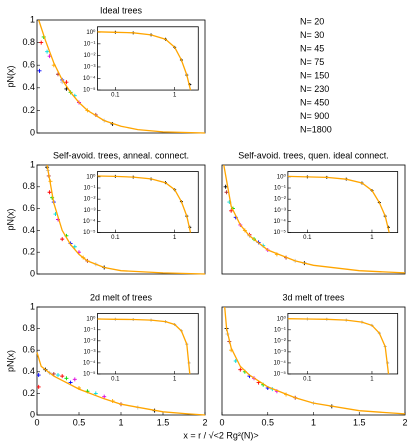 The height and width of the screenshot is (445, 415). What do you see at coordinates (313, 297) in the screenshot?
I see `panel-title: 3d melt of trees` at bounding box center [313, 297].